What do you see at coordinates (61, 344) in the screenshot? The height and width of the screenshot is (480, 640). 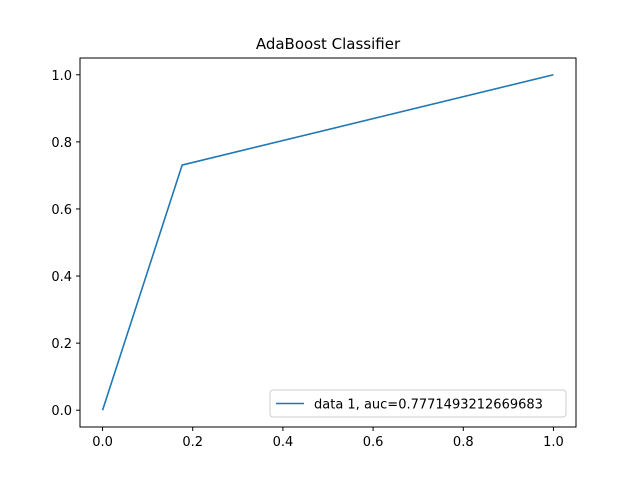 I see `y-tick-label: 0.2` at bounding box center [61, 344].